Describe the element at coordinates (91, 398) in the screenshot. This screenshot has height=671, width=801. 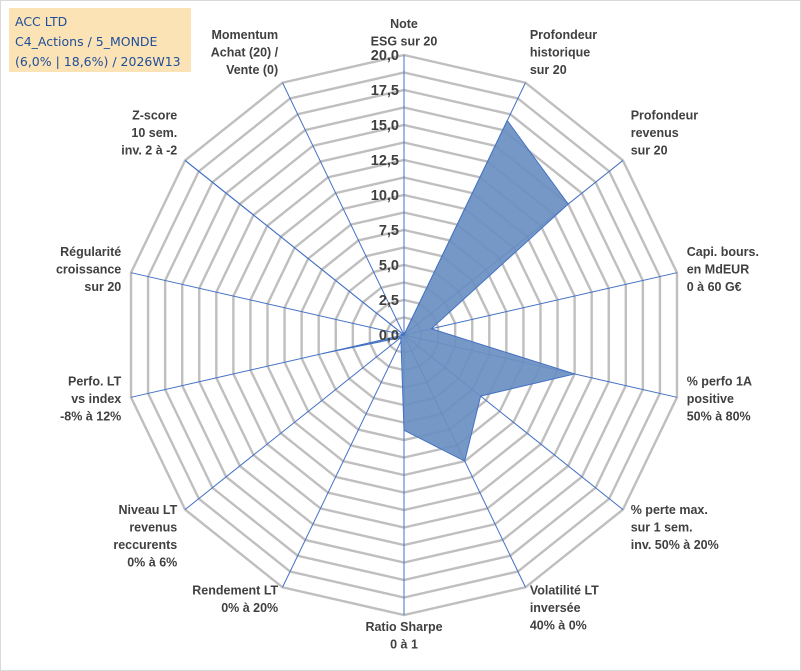
I see `axis-label: Perfo. LT vs index -8% à 12%` at that location.